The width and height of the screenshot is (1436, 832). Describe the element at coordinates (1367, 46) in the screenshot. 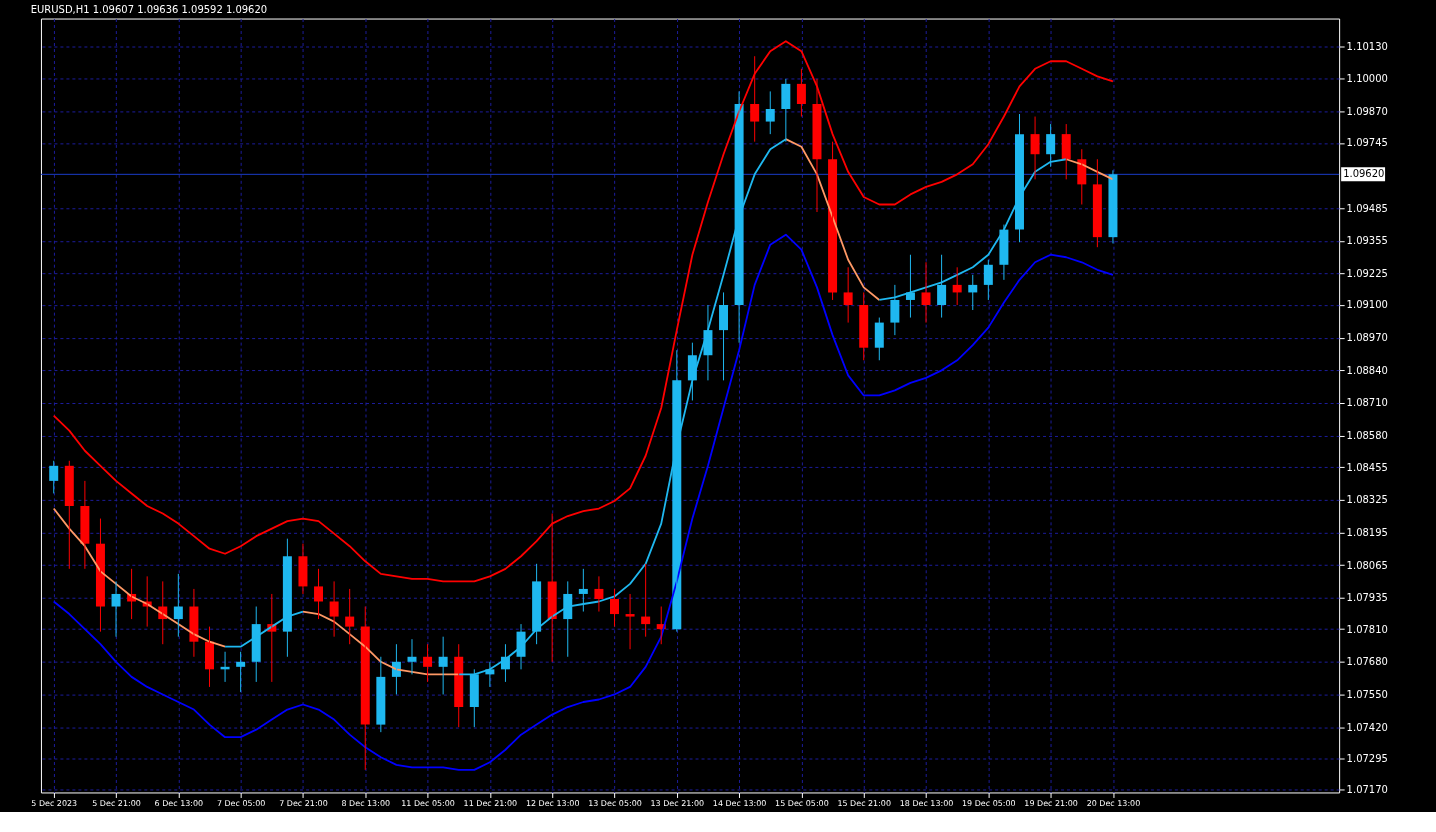

I see `y-tick-label: 1.10130` at that location.